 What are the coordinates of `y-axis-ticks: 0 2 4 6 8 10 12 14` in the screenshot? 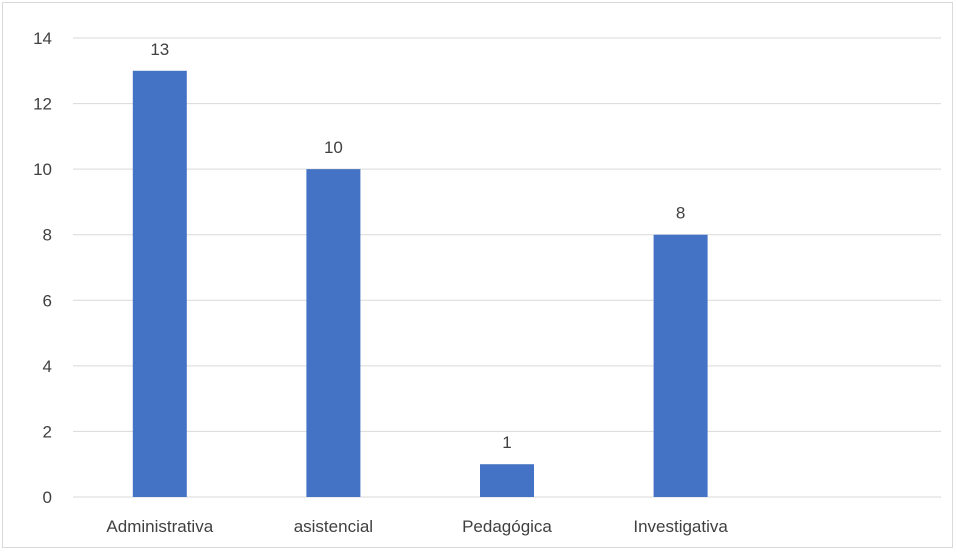 It's located at (42, 268).